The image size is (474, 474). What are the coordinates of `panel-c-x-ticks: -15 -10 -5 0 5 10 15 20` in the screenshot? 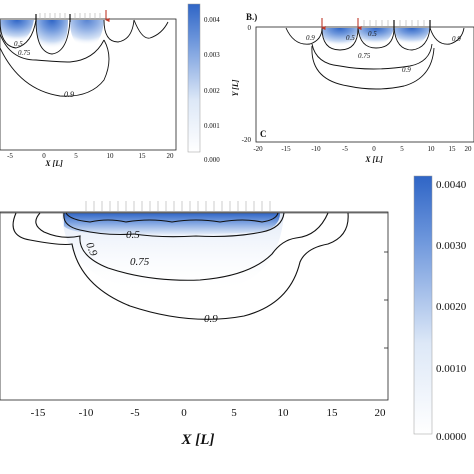 It's located at (208, 413).